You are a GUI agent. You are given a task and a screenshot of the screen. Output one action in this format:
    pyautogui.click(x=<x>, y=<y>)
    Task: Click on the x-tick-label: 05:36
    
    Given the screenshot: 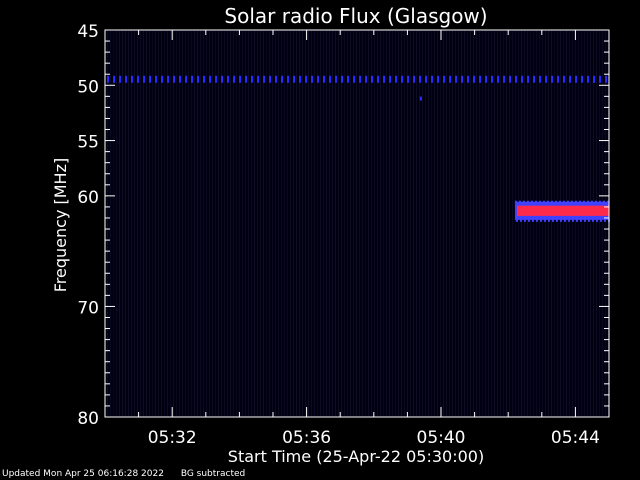 What is the action you would take?
    pyautogui.click(x=306, y=438)
    